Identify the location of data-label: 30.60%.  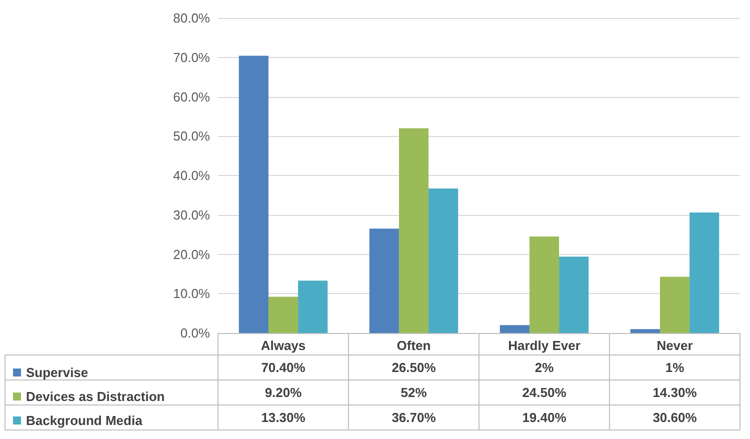
(675, 417).